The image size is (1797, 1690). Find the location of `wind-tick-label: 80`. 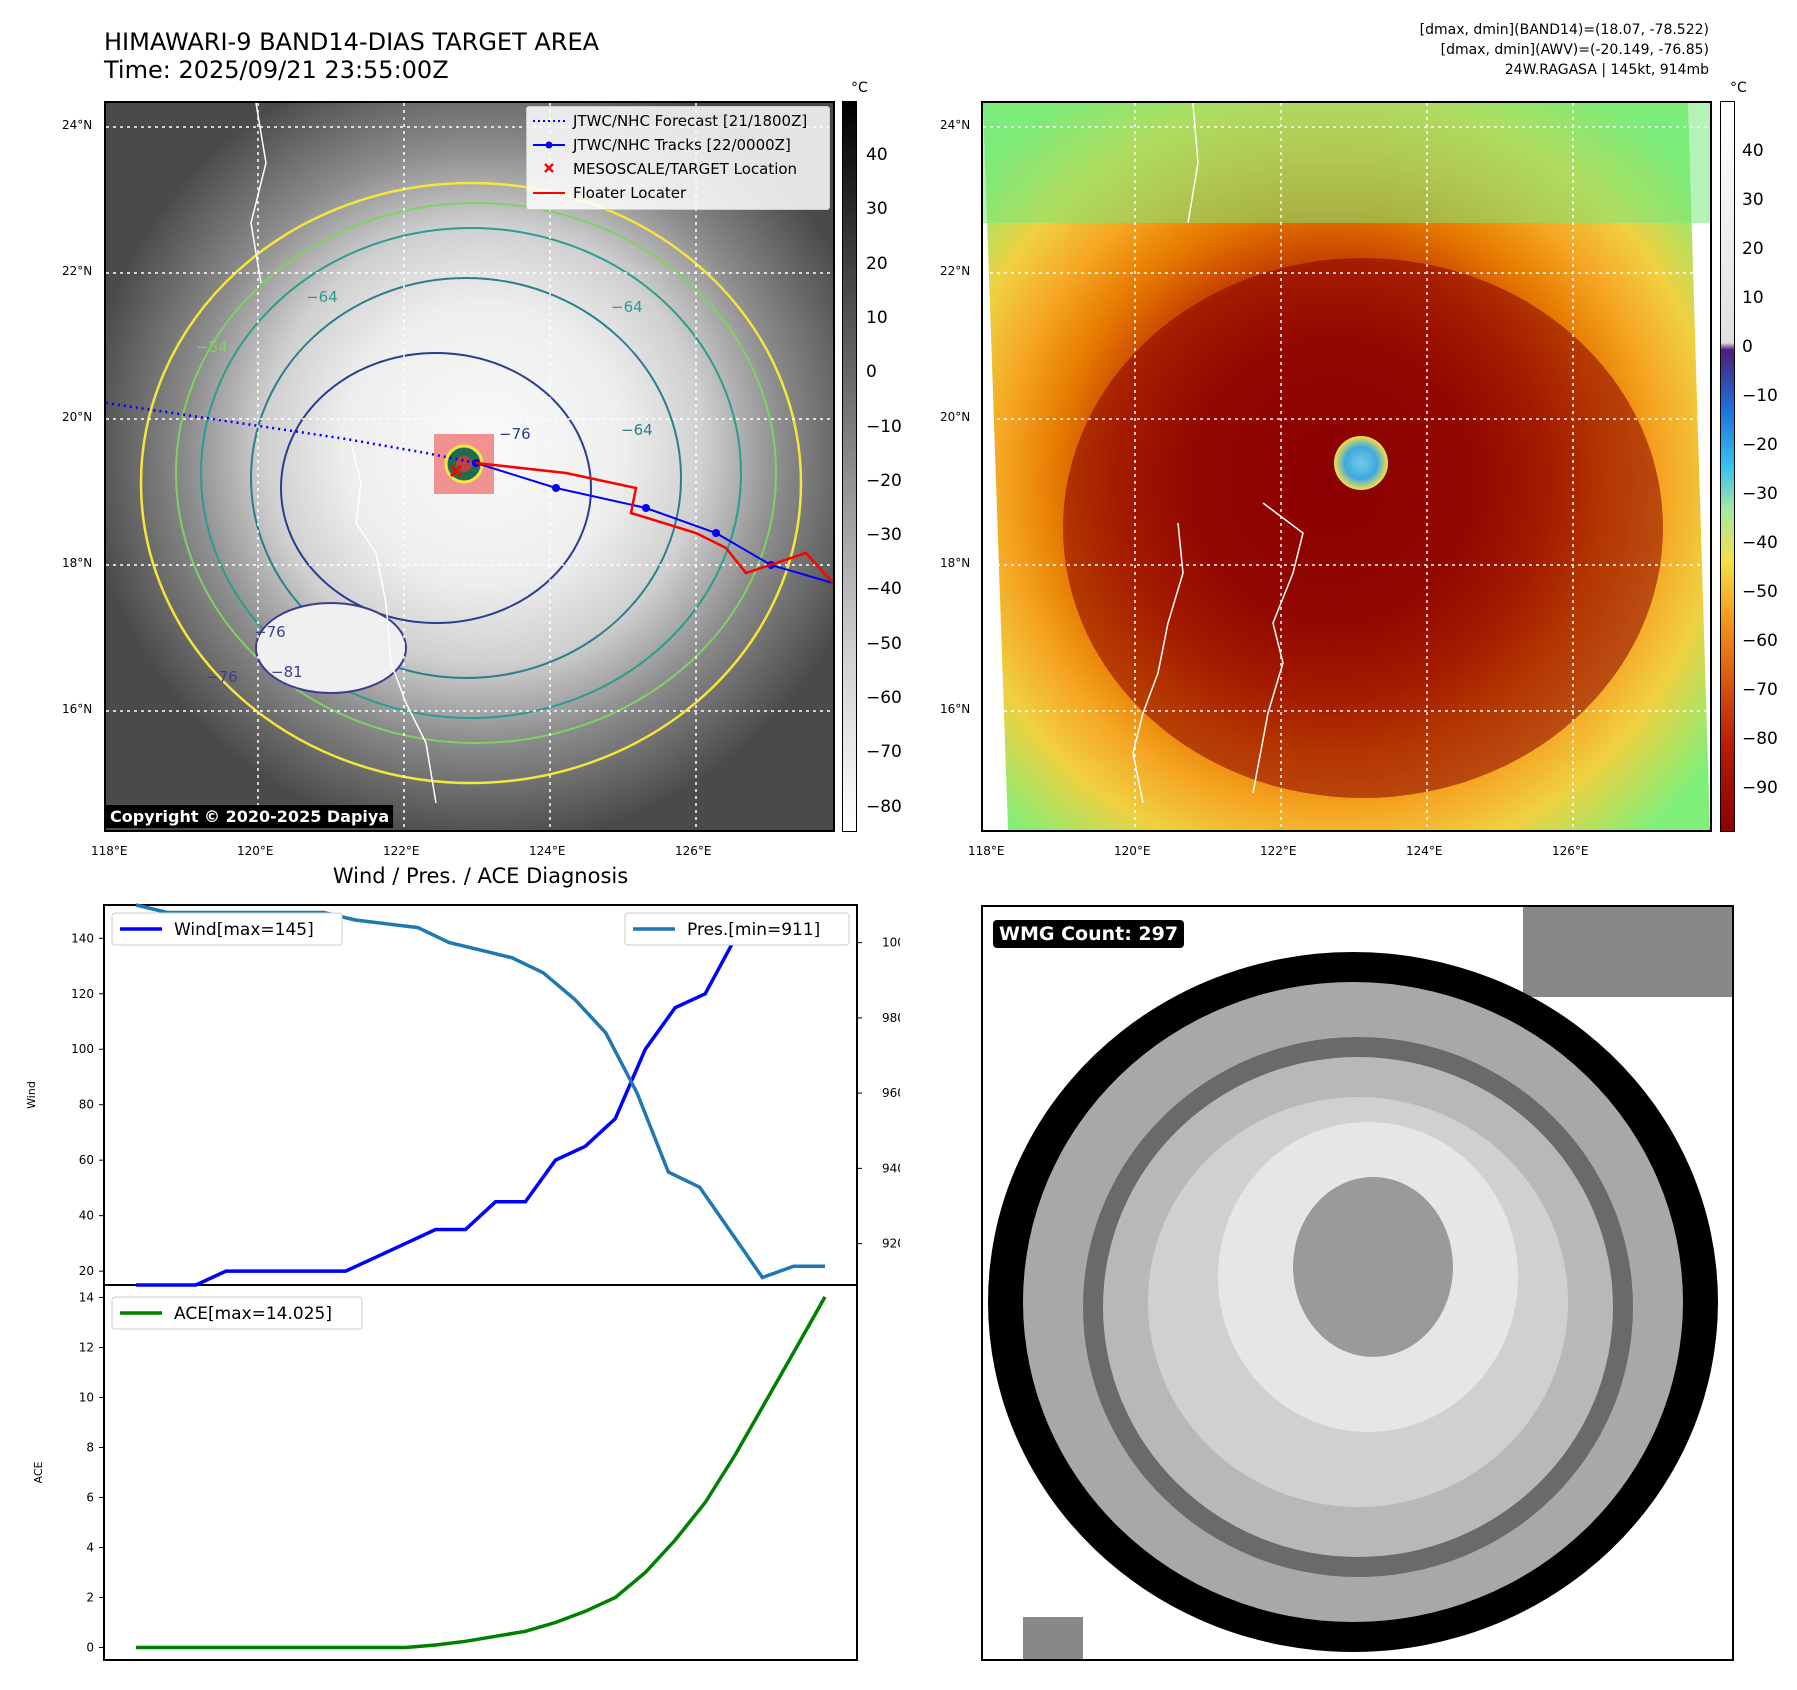

wind-tick-label: 80 is located at coordinates (86, 1105).